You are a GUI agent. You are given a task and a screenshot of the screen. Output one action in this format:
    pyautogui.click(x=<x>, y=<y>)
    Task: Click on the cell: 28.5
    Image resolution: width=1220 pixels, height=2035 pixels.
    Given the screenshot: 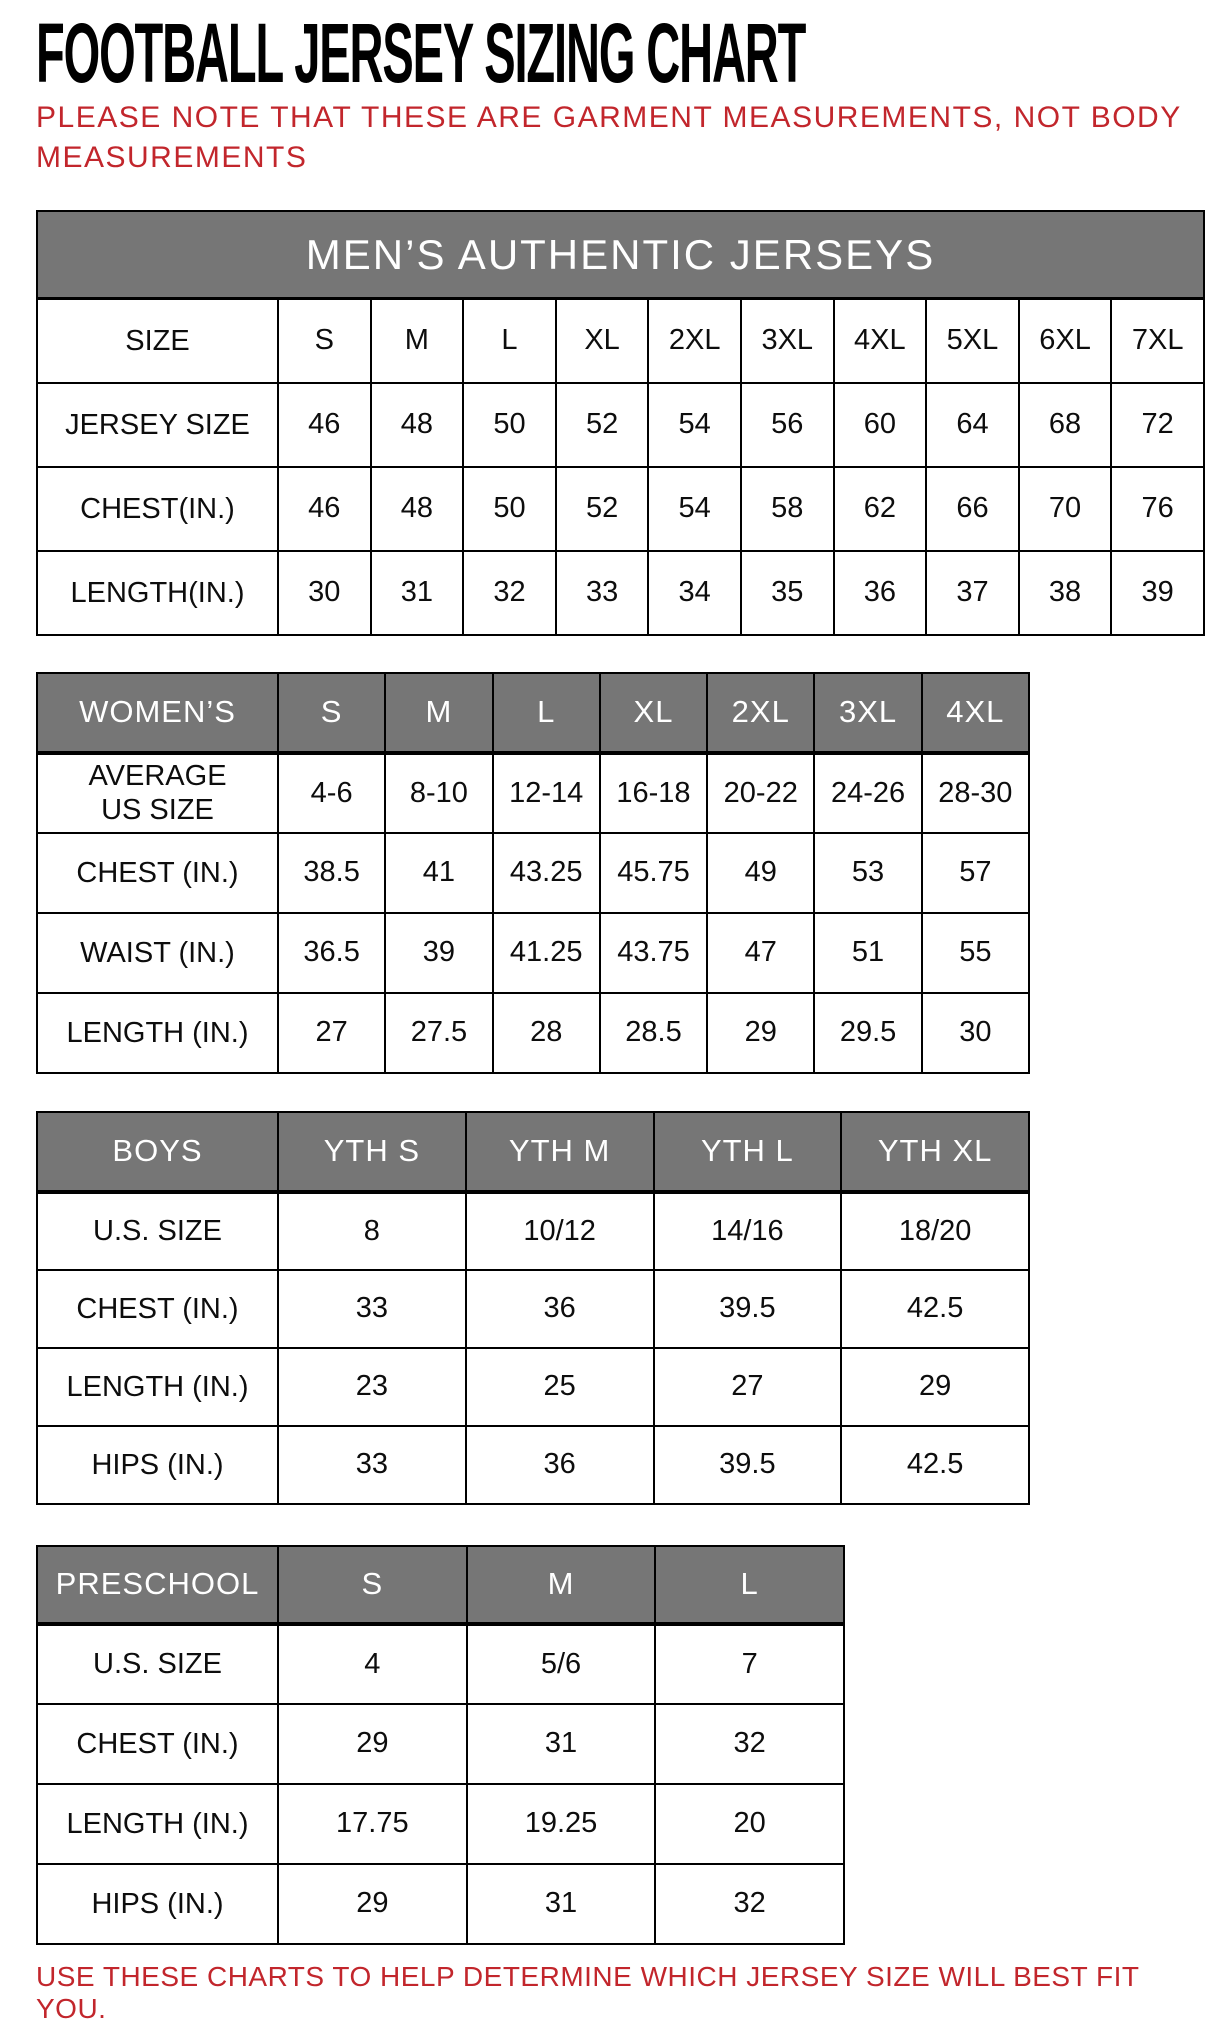 What is the action you would take?
    pyautogui.click(x=653, y=1032)
    